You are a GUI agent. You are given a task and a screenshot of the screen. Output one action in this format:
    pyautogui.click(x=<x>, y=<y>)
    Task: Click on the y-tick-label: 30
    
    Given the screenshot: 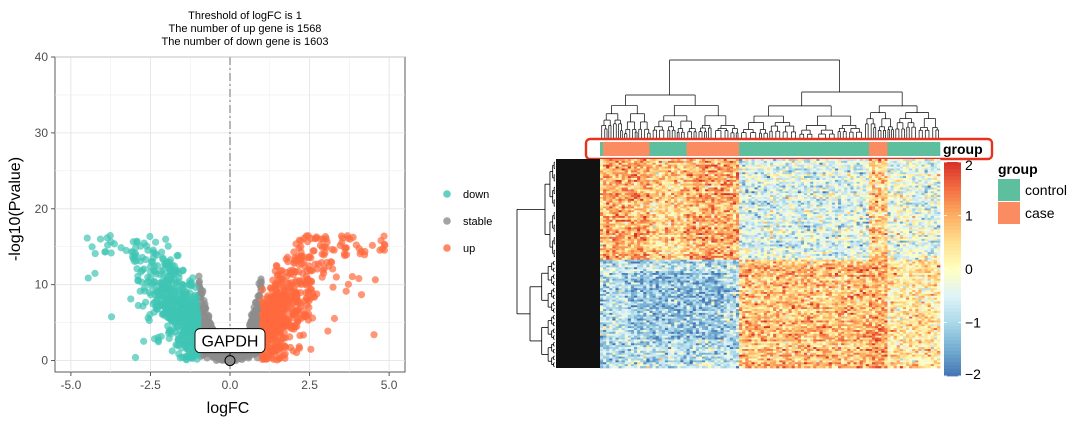 What is the action you would take?
    pyautogui.click(x=42, y=133)
    